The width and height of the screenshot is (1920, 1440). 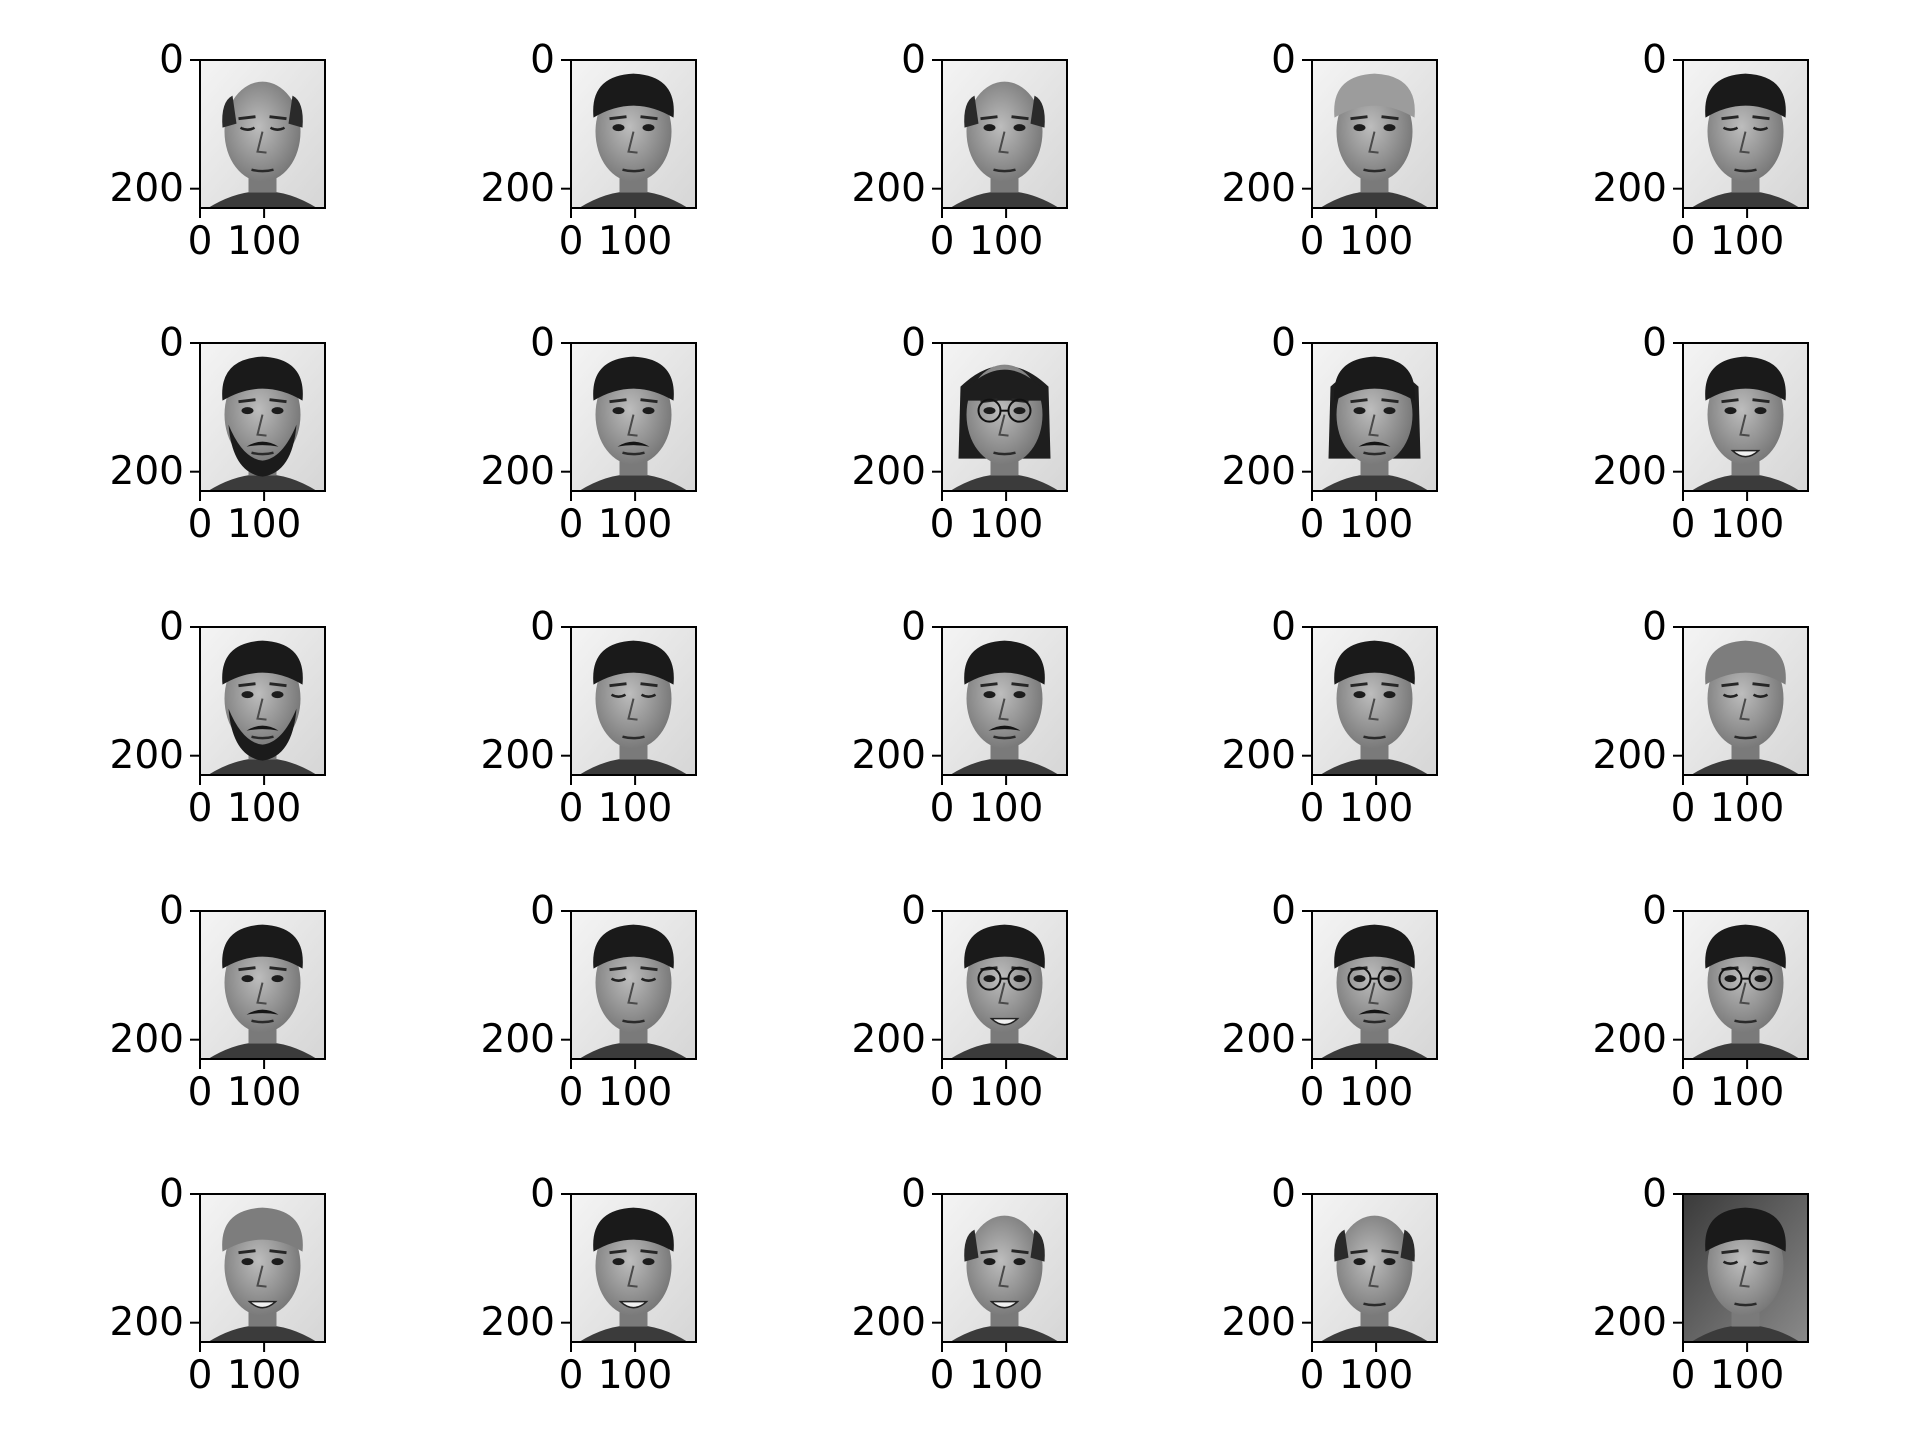 I want to click on image-hair-bangs, so click(x=1004, y=385).